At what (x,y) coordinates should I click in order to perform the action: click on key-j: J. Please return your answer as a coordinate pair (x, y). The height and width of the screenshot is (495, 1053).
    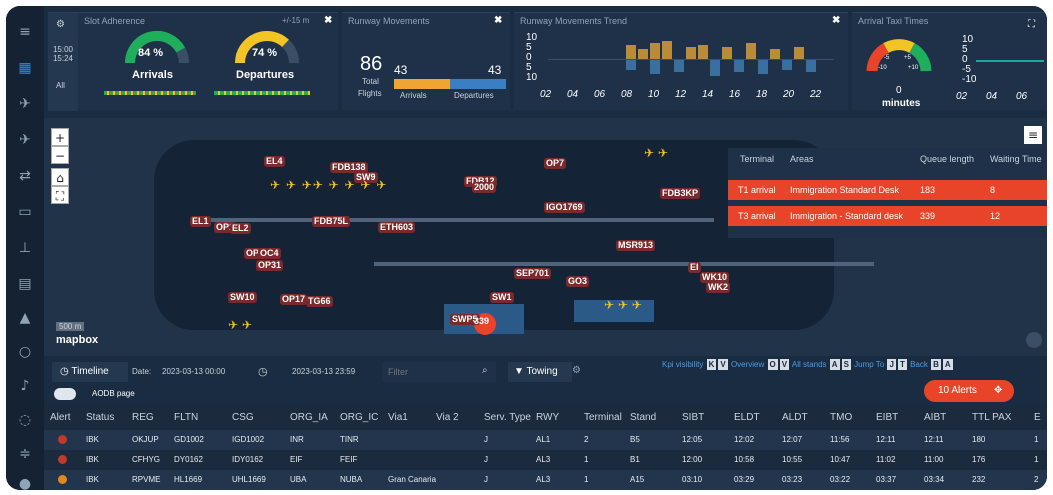
    Looking at the image, I should click on (891, 364).